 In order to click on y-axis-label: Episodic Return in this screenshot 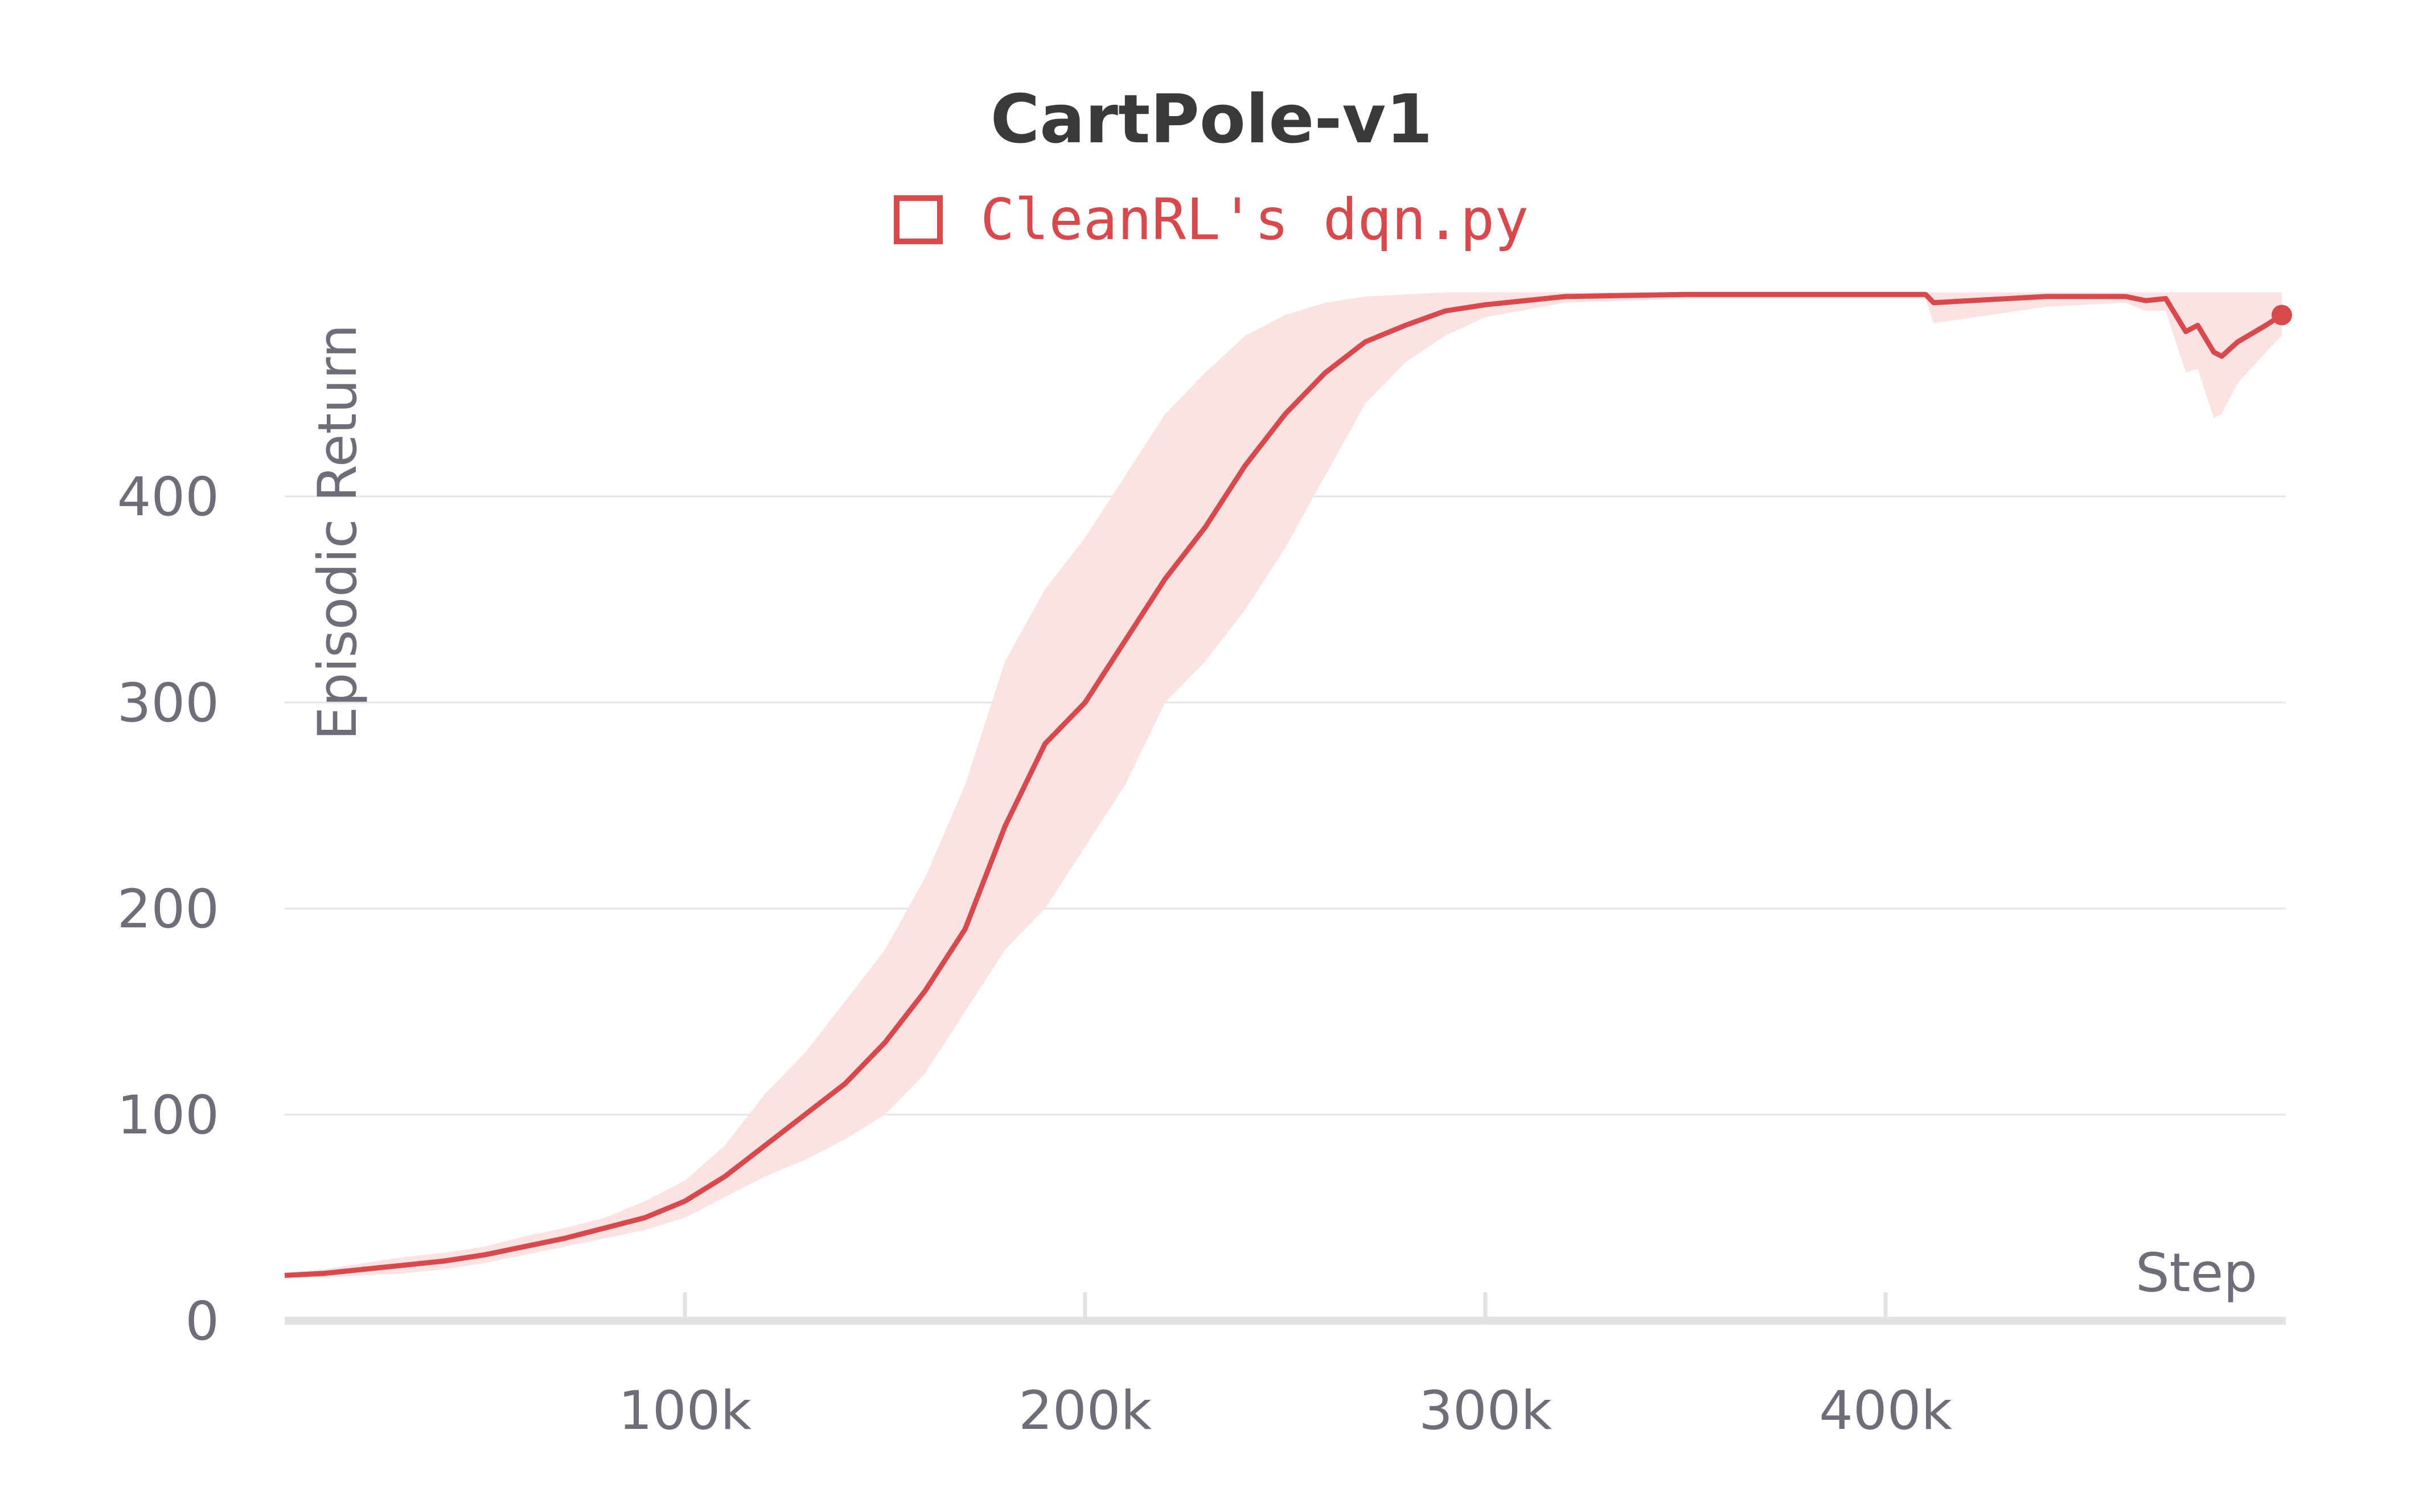, I will do `click(338, 532)`.